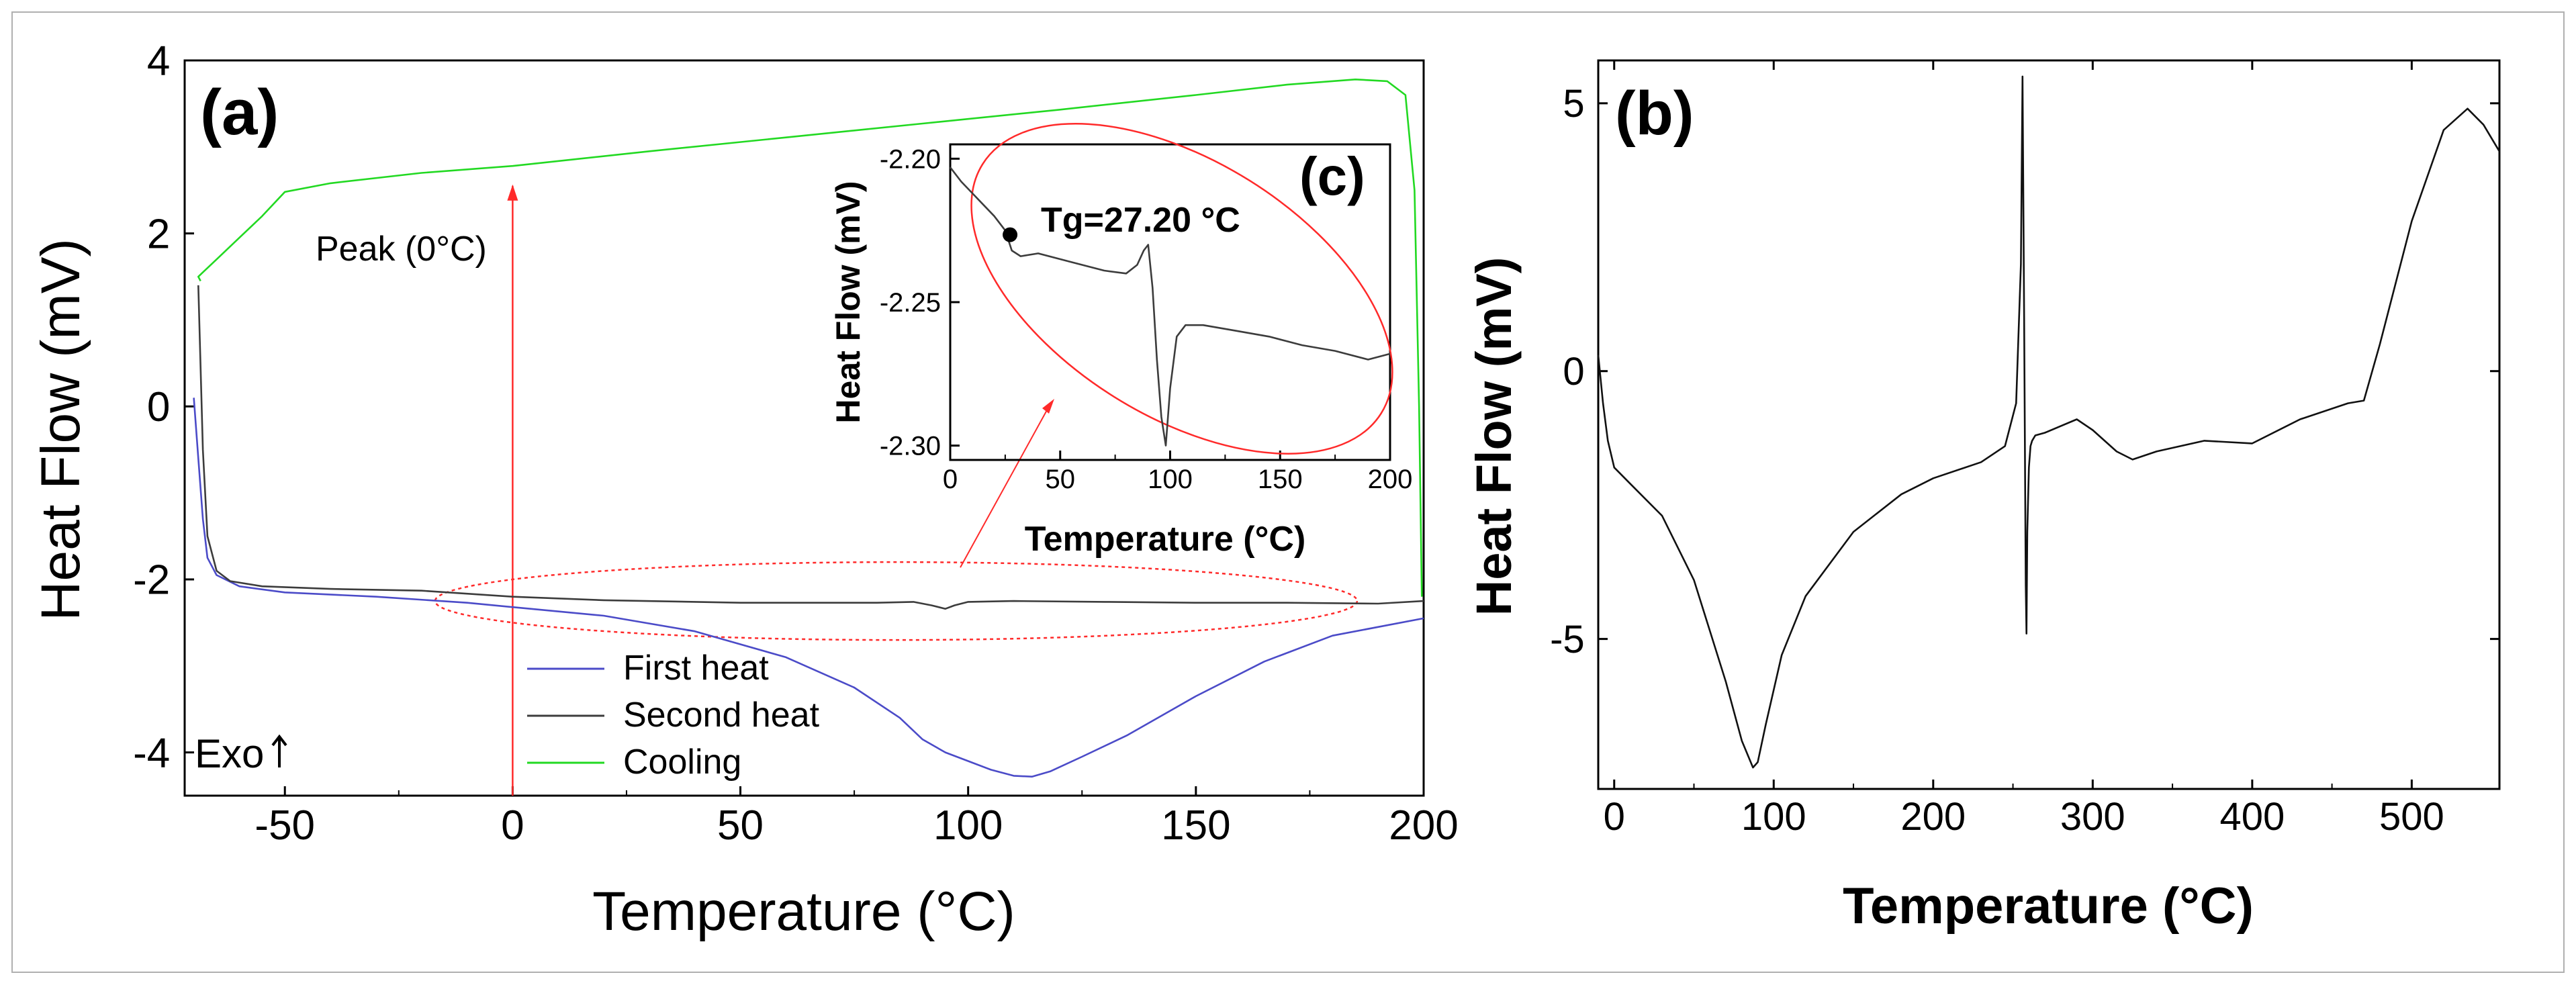 Image resolution: width=2576 pixels, height=985 pixels. Describe the element at coordinates (1048, 406) in the screenshot. I see `zoom-connector-head` at that location.